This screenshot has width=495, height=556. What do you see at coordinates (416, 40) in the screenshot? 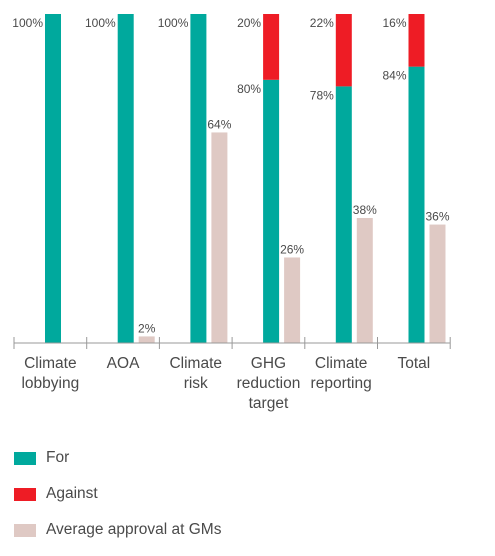
I see `bar-against-total` at bounding box center [416, 40].